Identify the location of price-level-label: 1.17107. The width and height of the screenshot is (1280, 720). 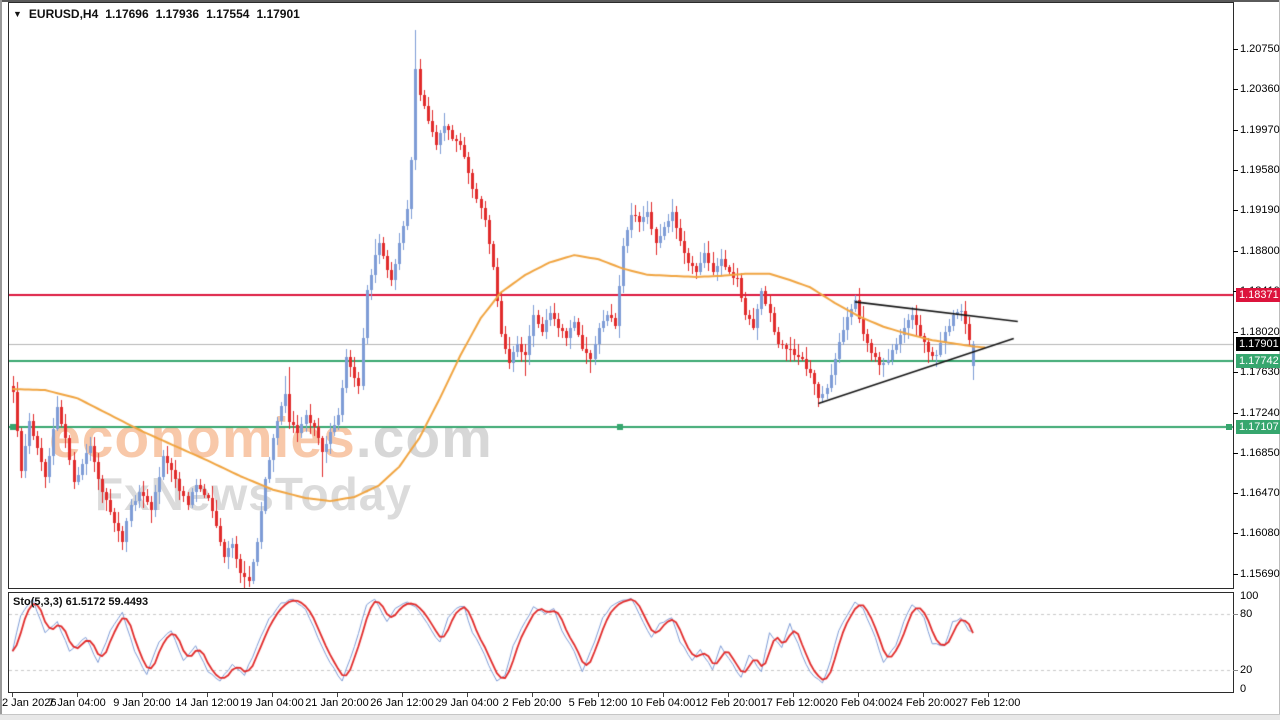
(1258, 427).